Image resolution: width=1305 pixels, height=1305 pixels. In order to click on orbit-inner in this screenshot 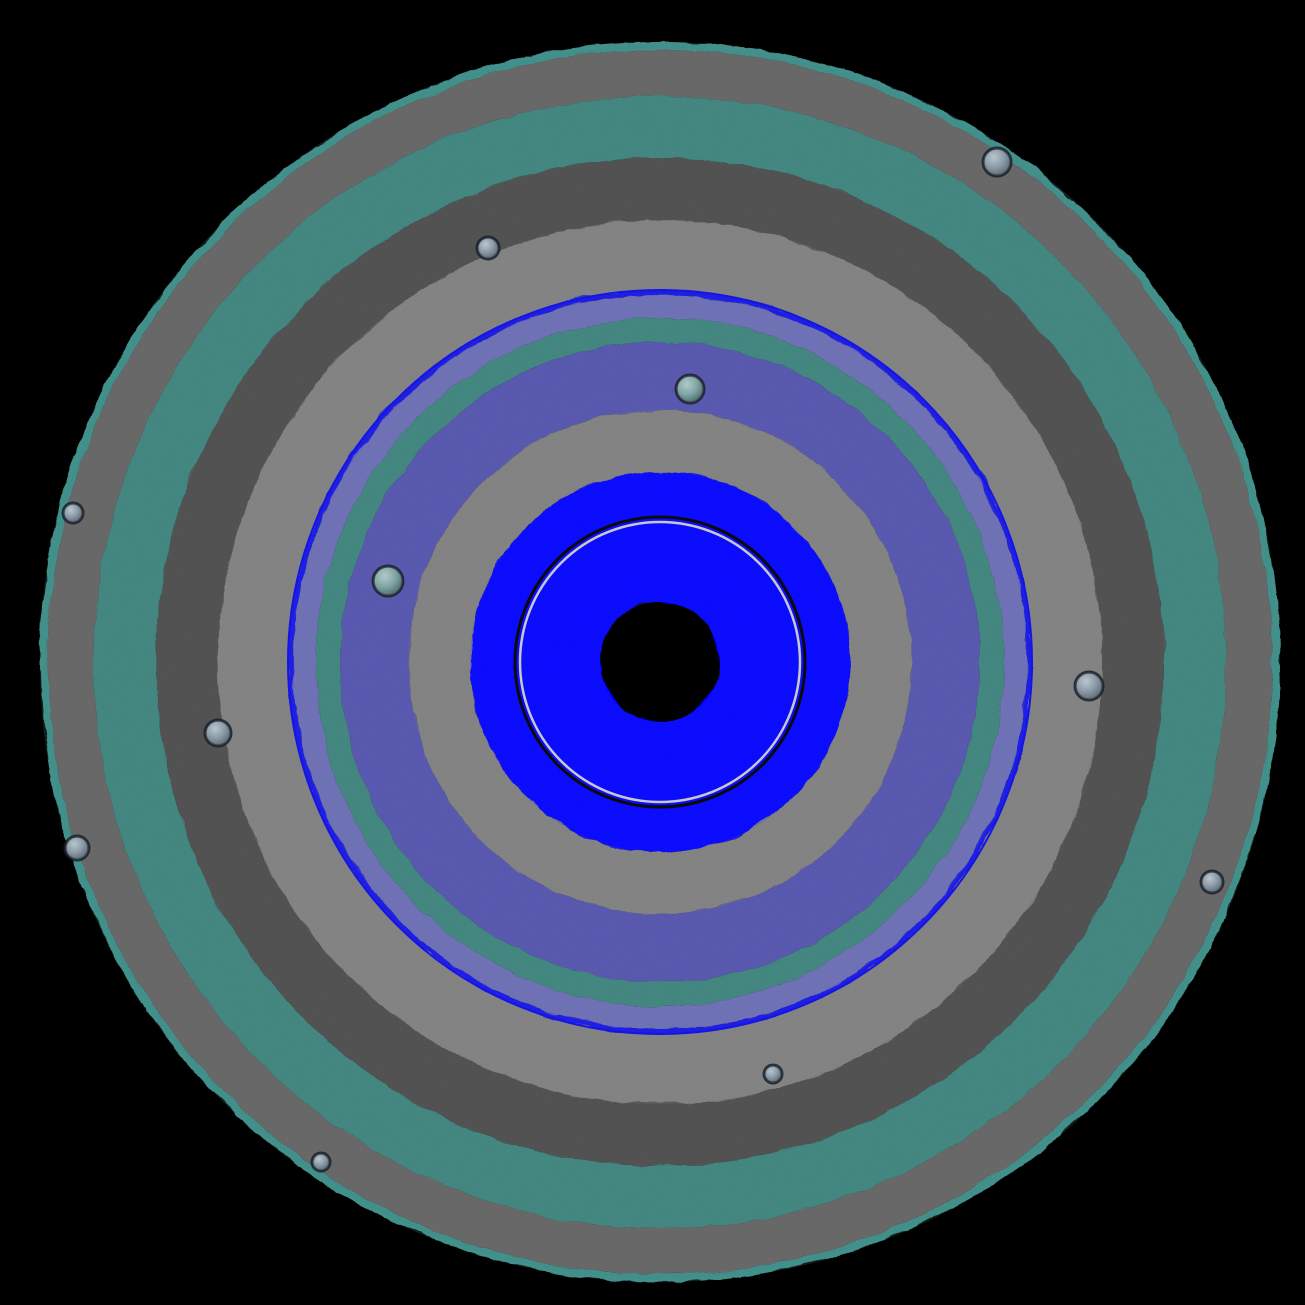, I will do `click(660, 662)`.